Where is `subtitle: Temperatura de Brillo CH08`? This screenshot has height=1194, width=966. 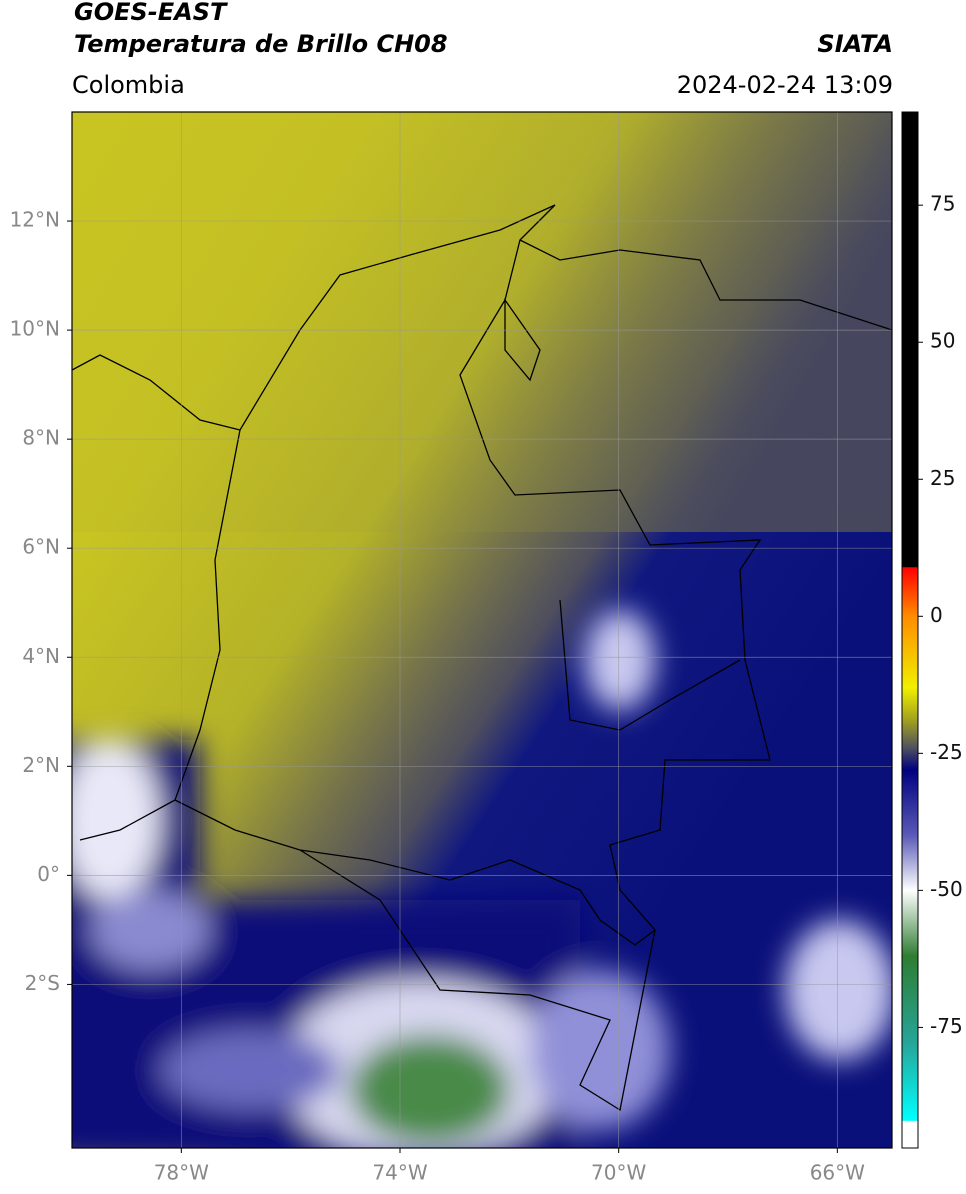
subtitle: Temperatura de Brillo CH08 is located at coordinates (261, 44).